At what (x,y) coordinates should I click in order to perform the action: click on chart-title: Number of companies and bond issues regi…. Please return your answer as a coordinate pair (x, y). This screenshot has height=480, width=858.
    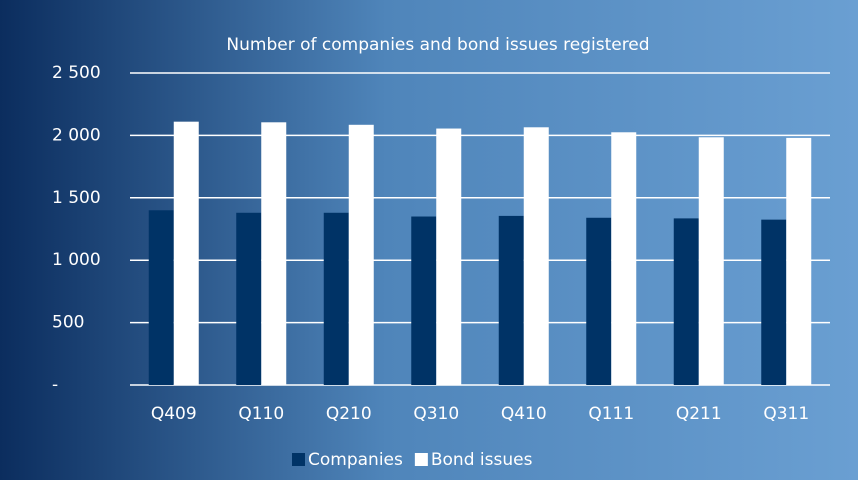
    Looking at the image, I should click on (437, 45).